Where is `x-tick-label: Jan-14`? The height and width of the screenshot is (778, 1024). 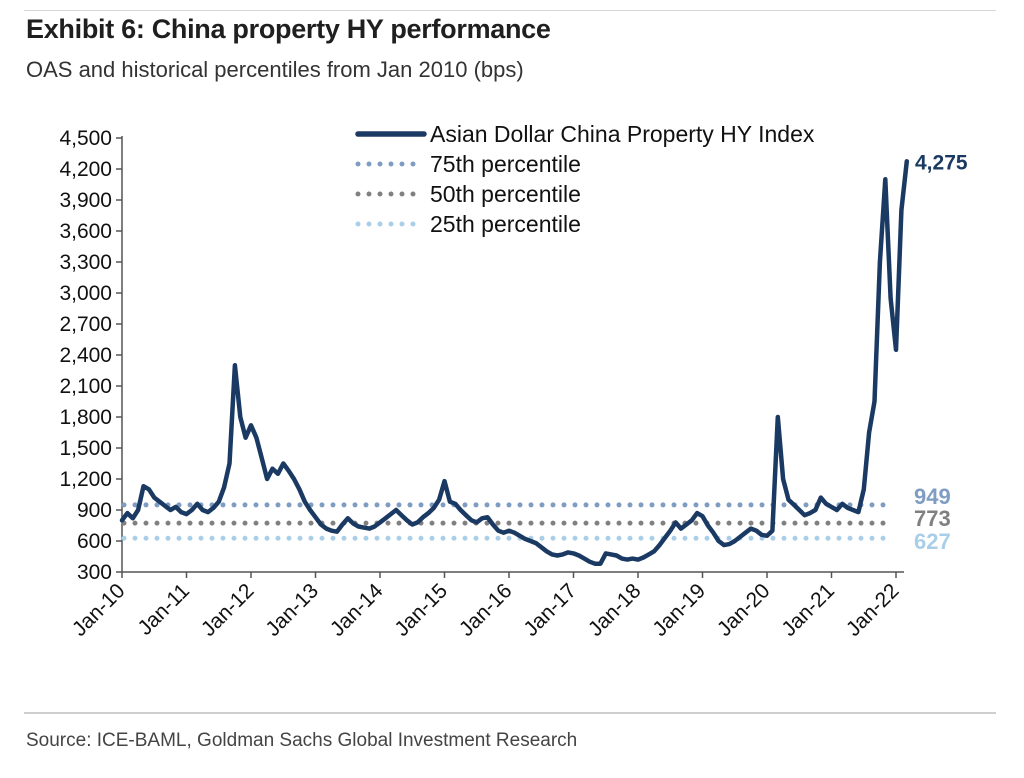 x-tick-label: Jan-14 is located at coordinates (357, 610).